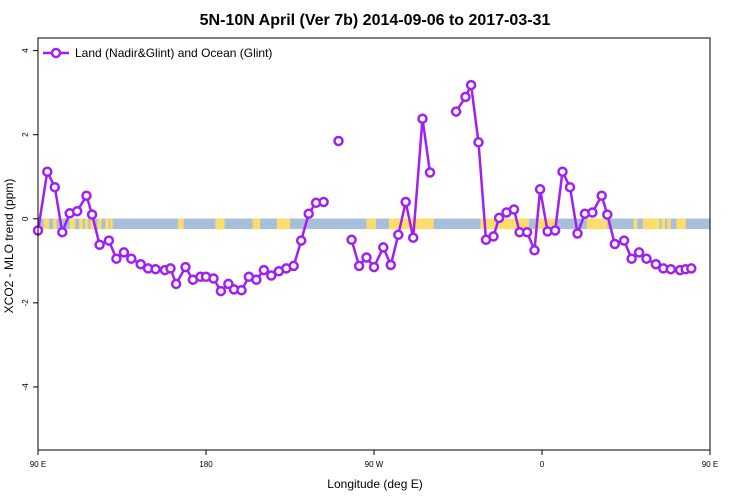 The image size is (750, 500). I want to click on x-tick-label: 180, so click(206, 464).